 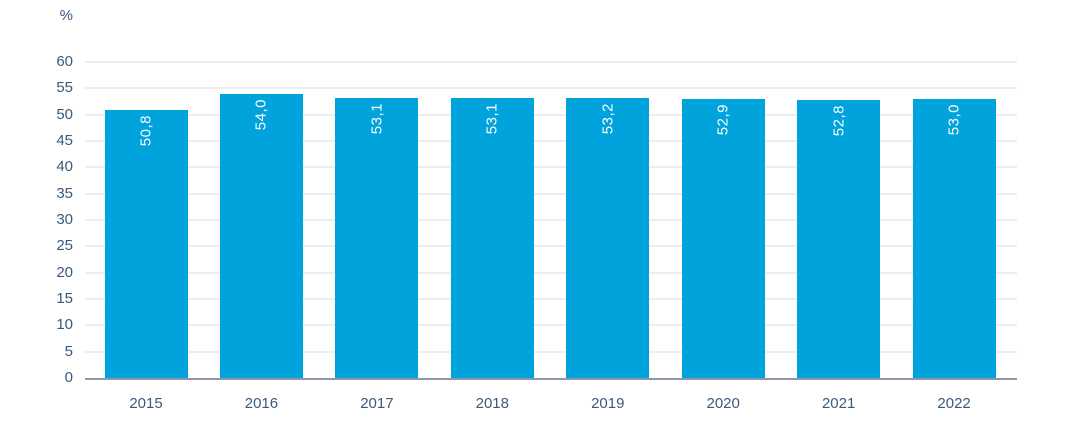 I want to click on bar-value-label: 54,0, so click(x=261, y=114).